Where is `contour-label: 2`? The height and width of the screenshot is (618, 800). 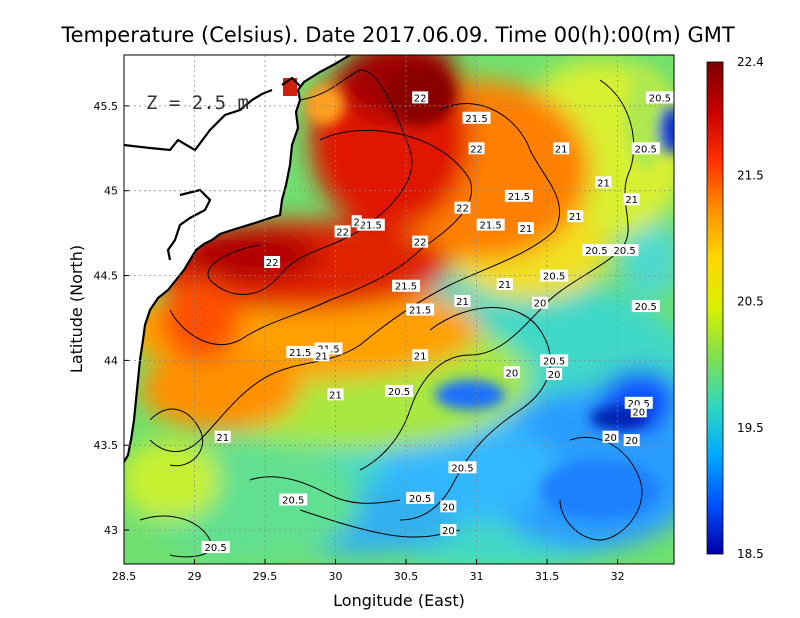 contour-label: 2 is located at coordinates (357, 222).